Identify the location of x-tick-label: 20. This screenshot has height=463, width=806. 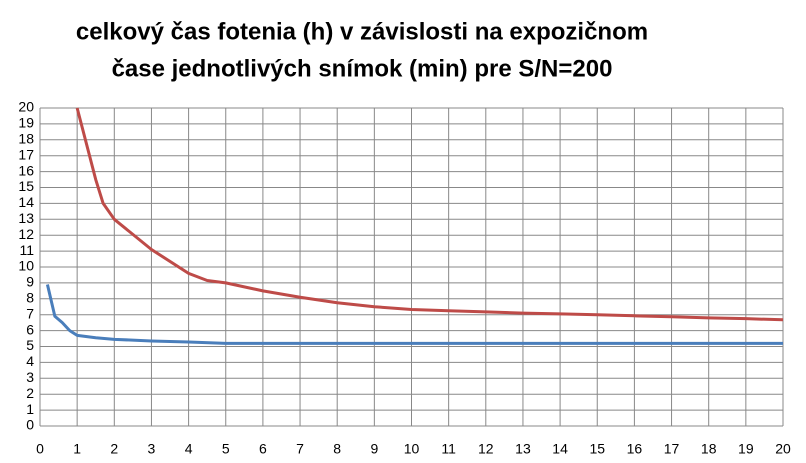
(783, 449).